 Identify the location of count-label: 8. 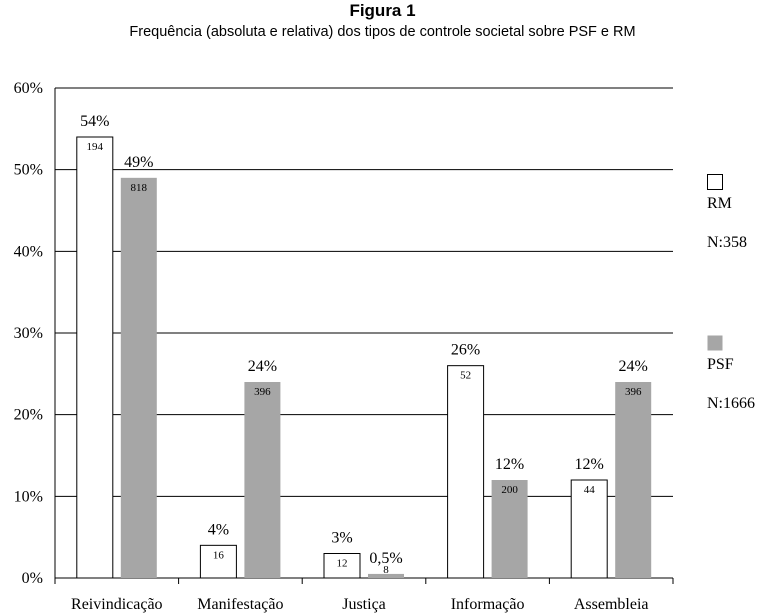
(386, 570).